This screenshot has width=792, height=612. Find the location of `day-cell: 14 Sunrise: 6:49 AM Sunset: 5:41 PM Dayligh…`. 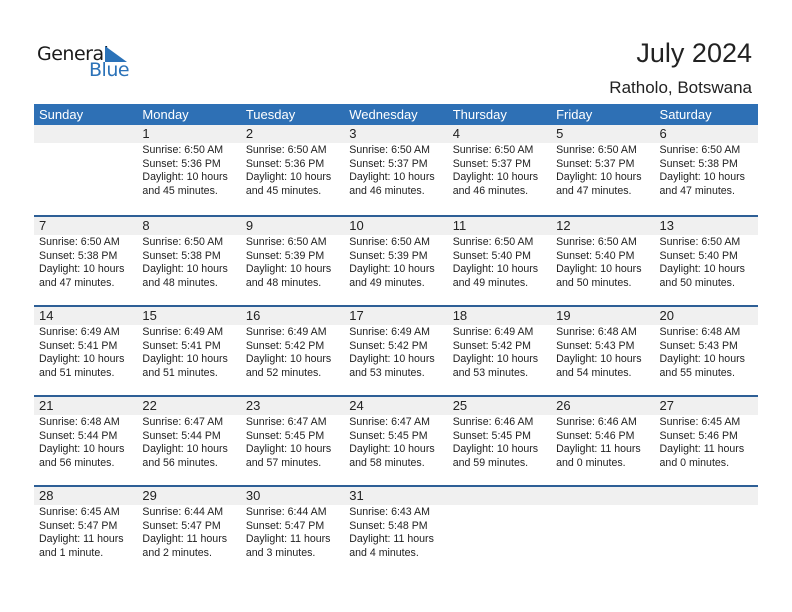

day-cell: 14 Sunrise: 6:49 AM Sunset: 5:41 PM Dayligh… is located at coordinates (85, 351).